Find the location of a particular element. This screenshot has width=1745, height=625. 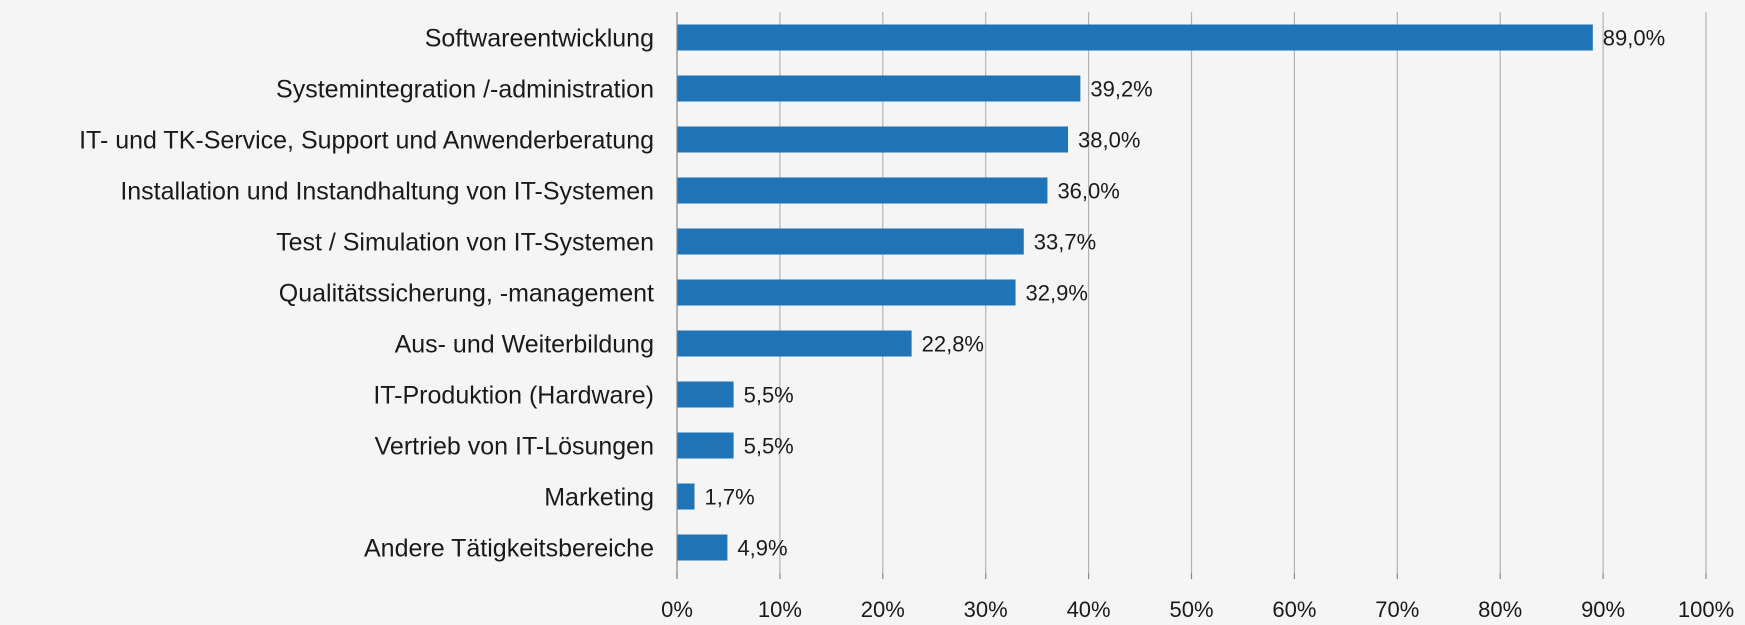

category-label: Softwareentwicklung is located at coordinates (539, 39).